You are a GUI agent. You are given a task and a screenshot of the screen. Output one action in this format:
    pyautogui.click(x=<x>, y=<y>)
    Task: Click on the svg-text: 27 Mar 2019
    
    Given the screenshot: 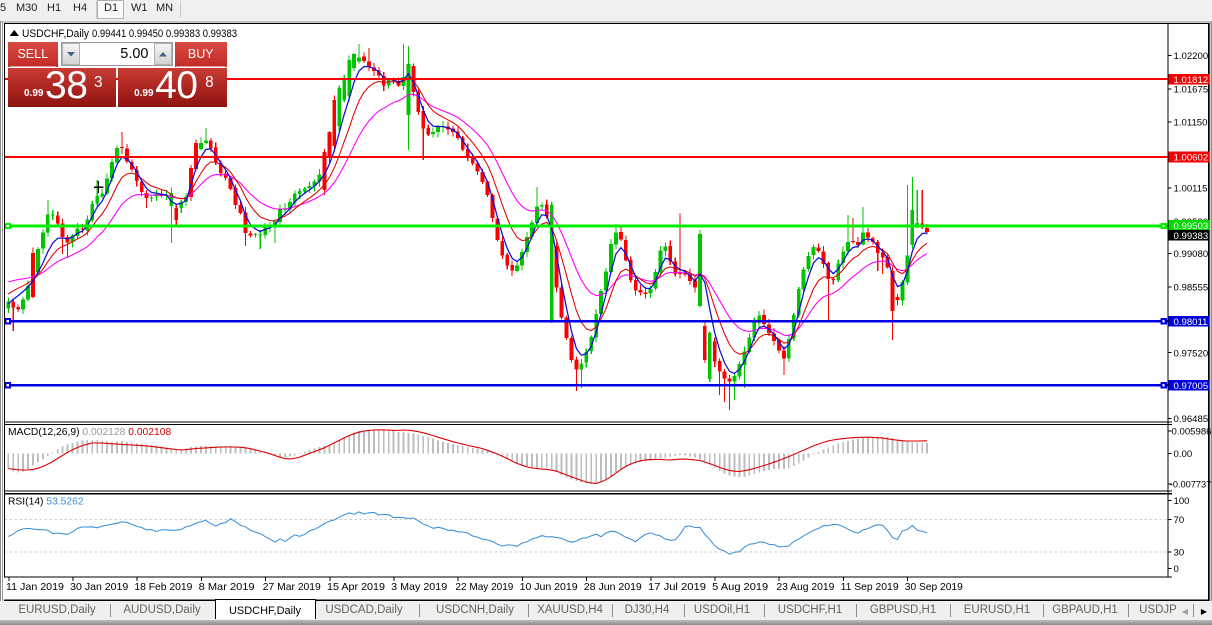 What is the action you would take?
    pyautogui.click(x=292, y=587)
    